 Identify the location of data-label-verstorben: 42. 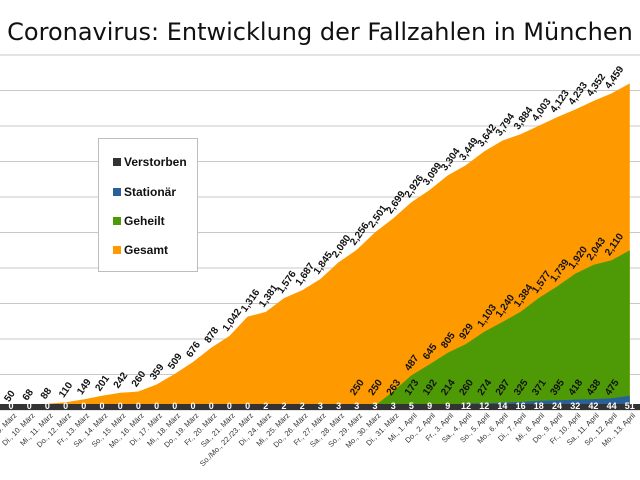
(593, 406).